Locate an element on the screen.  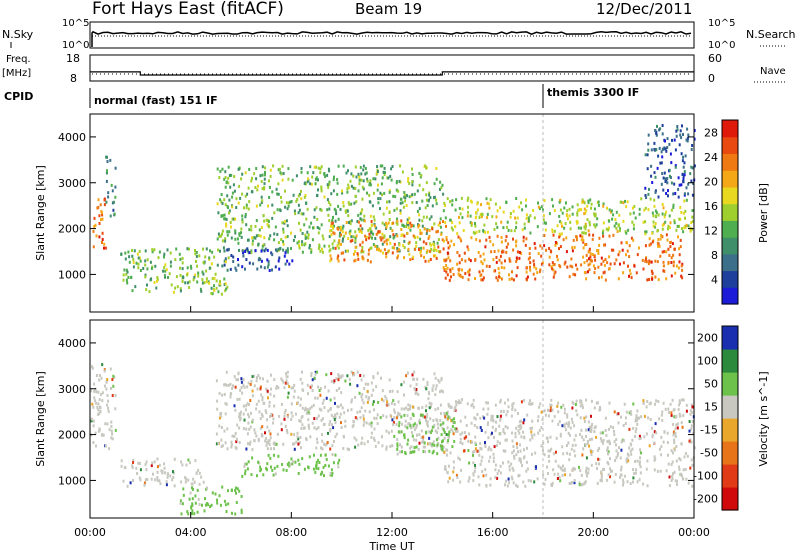
cpid-block-2: themis 3300 IF is located at coordinates (593, 92).